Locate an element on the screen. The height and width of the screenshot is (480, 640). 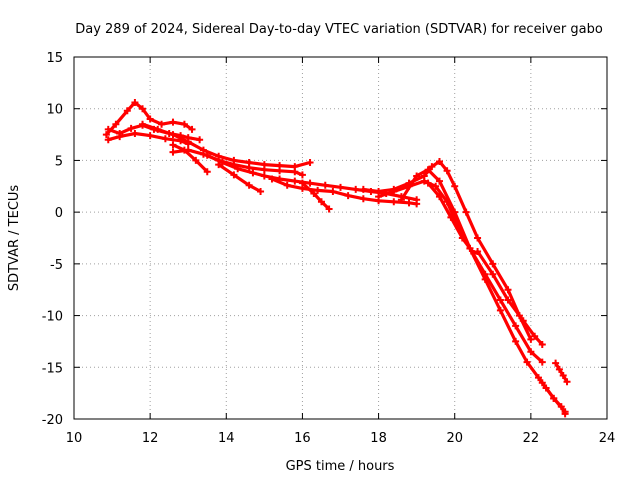
x-tick-label: 12 is located at coordinates (150, 438).